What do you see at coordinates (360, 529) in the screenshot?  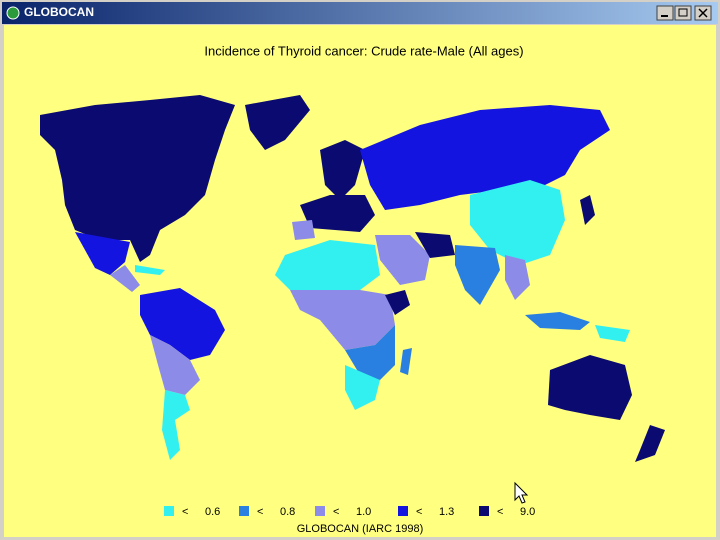 I see `source-note: GLOBOCAN (IARC 1998)` at bounding box center [360, 529].